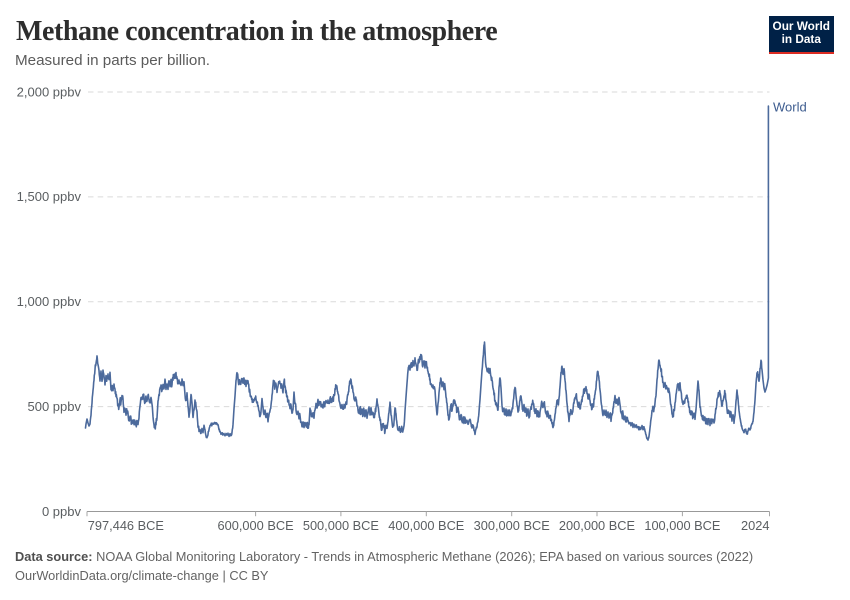 This screenshot has width=850, height=600. I want to click on svg-text: 400,000 BCE, so click(426, 525).